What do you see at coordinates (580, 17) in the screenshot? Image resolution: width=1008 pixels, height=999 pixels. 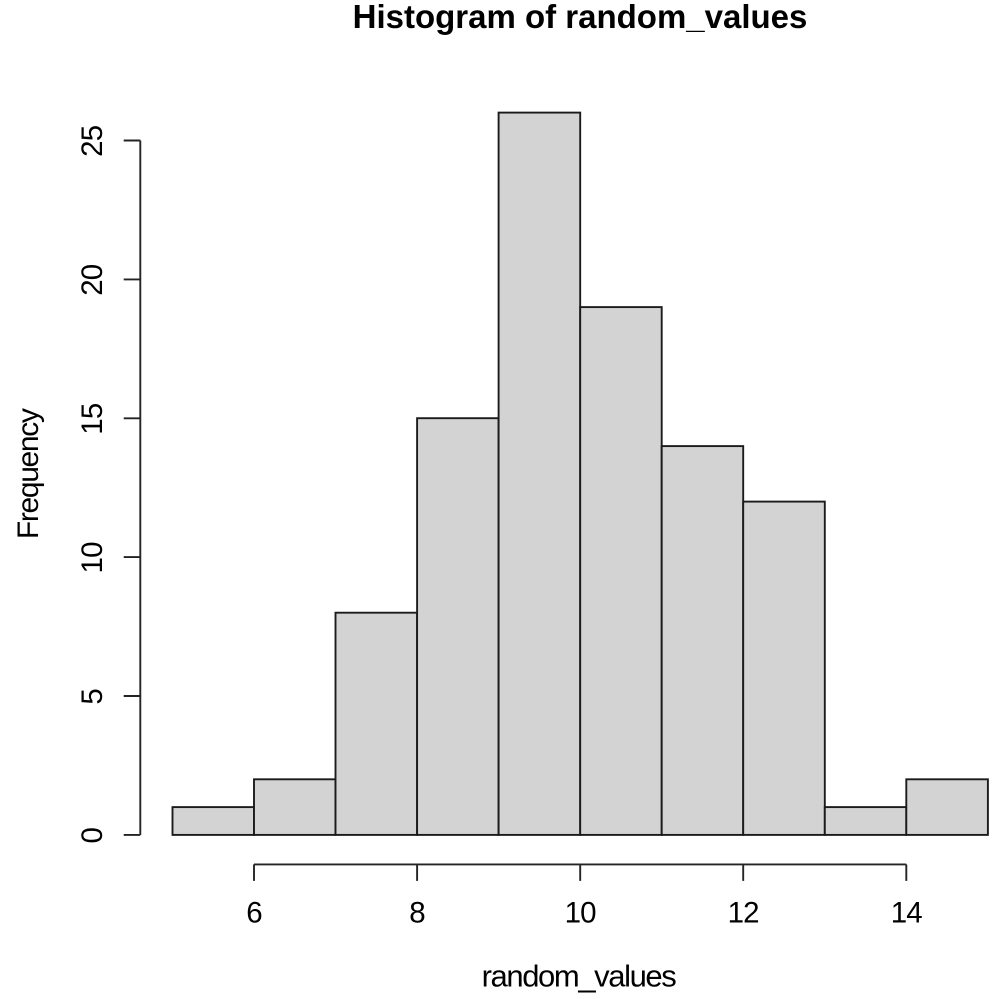 I see `svg-text: Histogram of random_values` at bounding box center [580, 17].